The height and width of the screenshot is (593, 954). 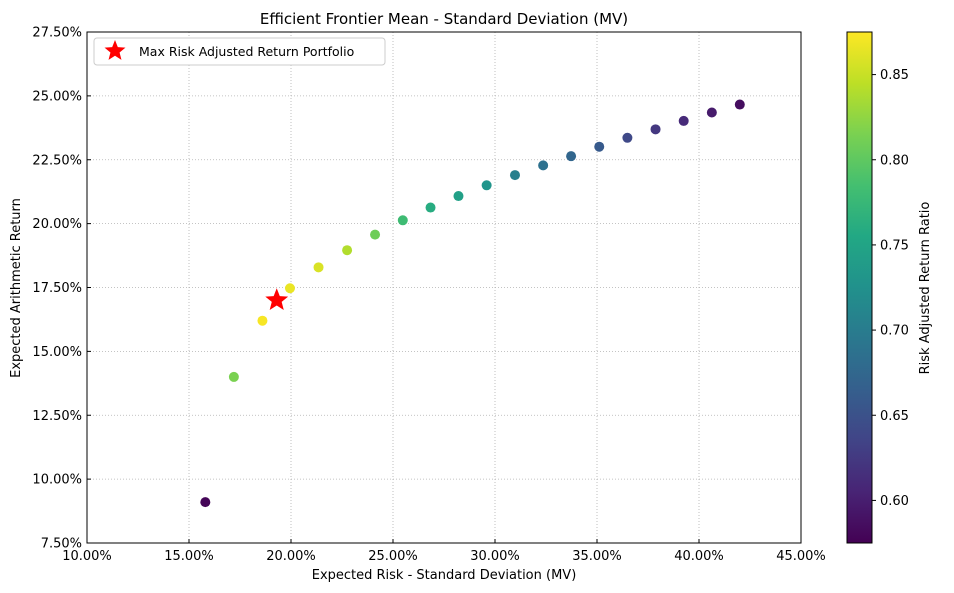 What do you see at coordinates (189, 556) in the screenshot?
I see `x-tick-label: 15.00%` at bounding box center [189, 556].